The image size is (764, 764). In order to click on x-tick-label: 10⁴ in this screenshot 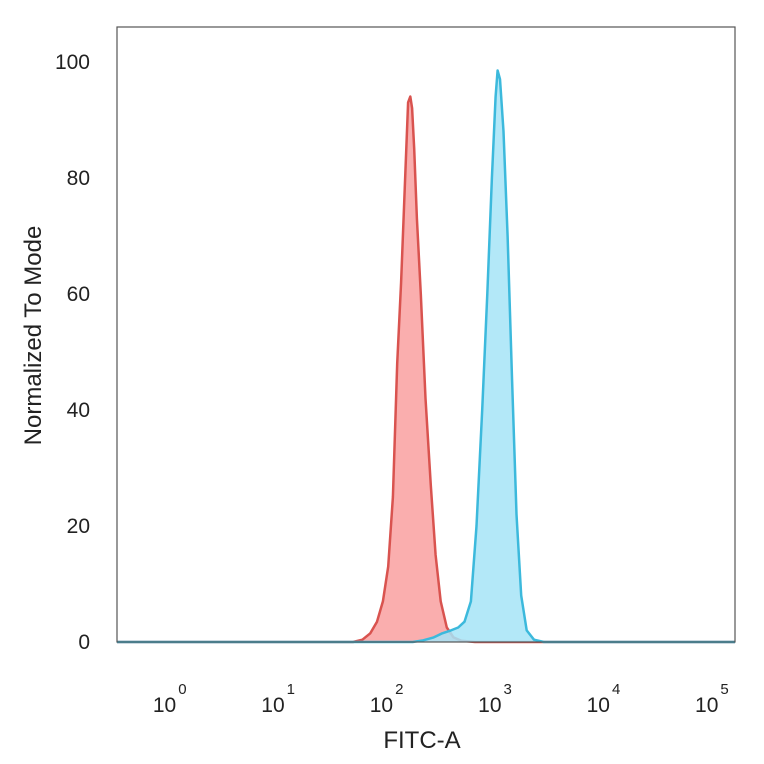, I will do `click(604, 699)`.